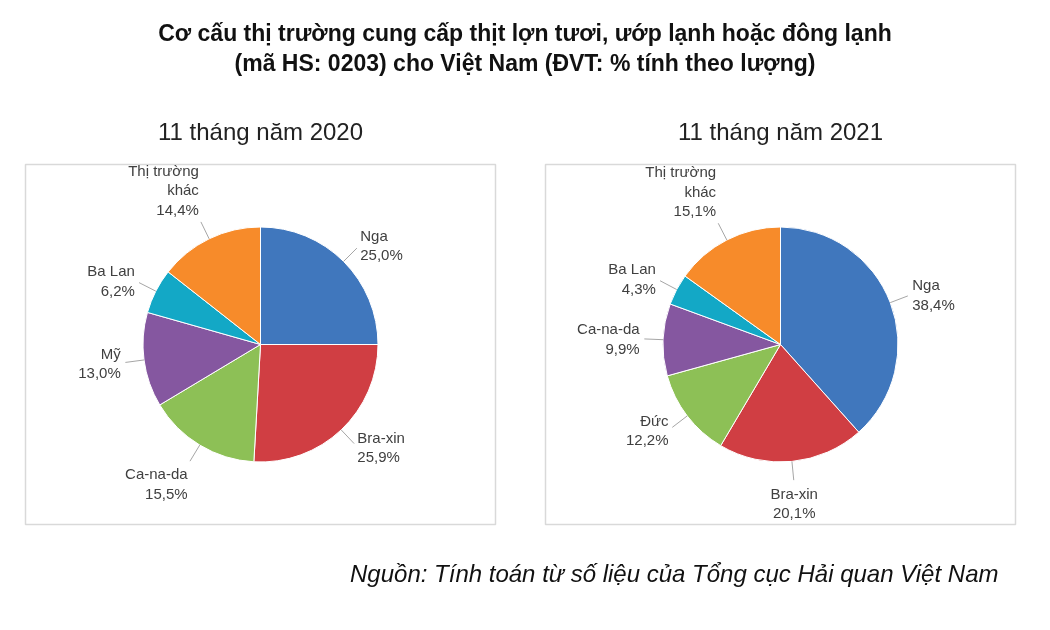  I want to click on data-label: 15,5%, so click(166, 493).